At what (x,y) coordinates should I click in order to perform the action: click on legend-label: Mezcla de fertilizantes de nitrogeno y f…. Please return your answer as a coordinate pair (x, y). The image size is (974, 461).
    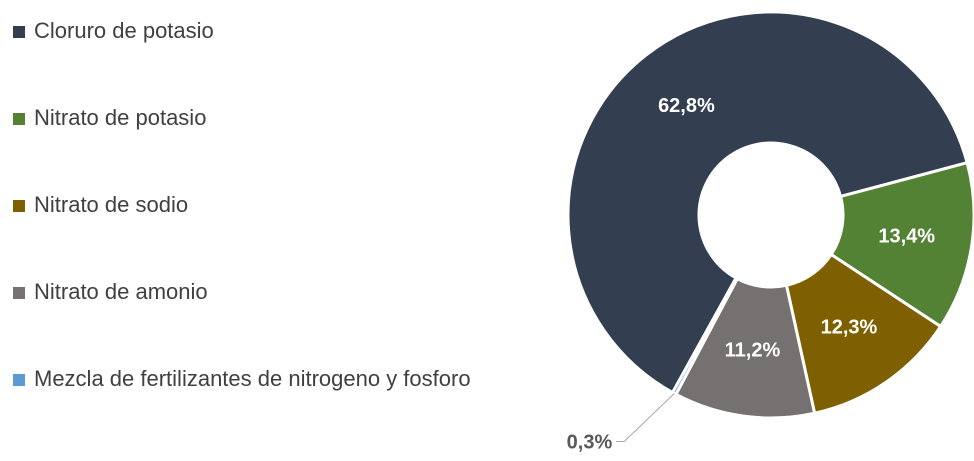
    Looking at the image, I should click on (252, 378).